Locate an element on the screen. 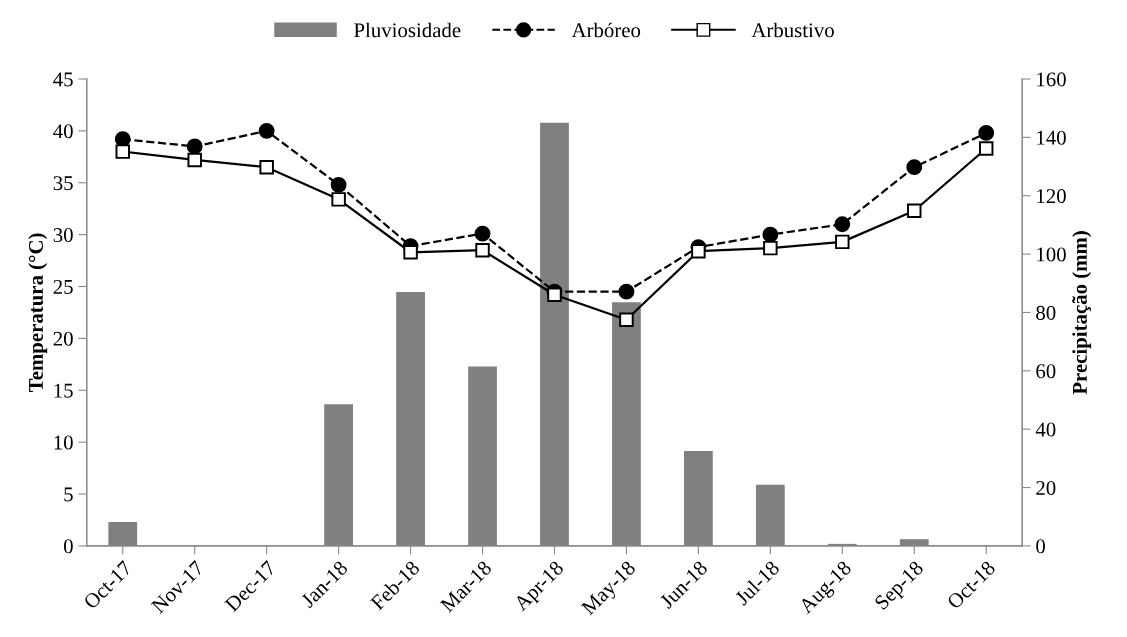 This screenshot has height=637, width=1127. y-tick-label: 40 is located at coordinates (63, 131).